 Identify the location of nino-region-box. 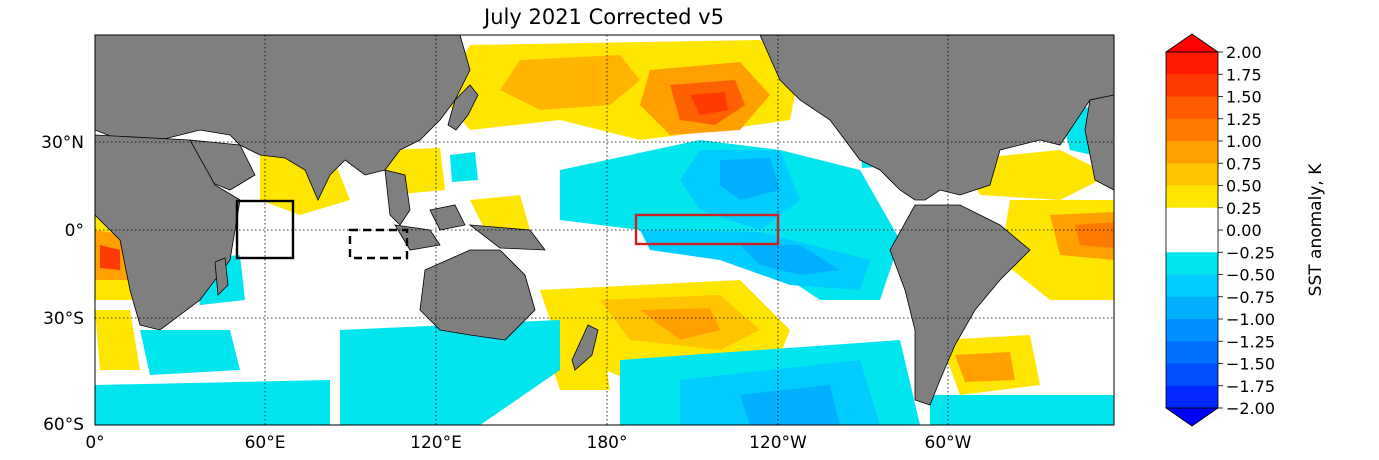
(707, 229).